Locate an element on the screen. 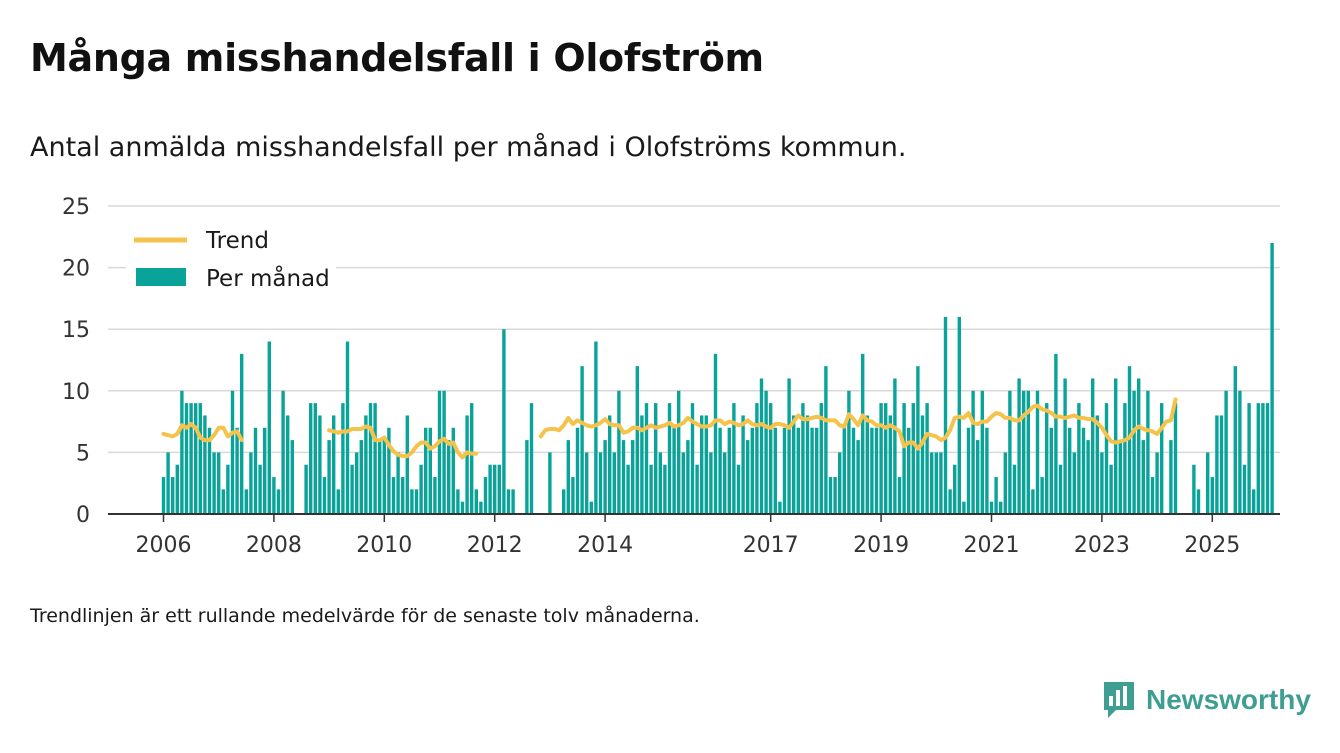 The image size is (1340, 753). y-tick-label: 0 is located at coordinates (83, 515).